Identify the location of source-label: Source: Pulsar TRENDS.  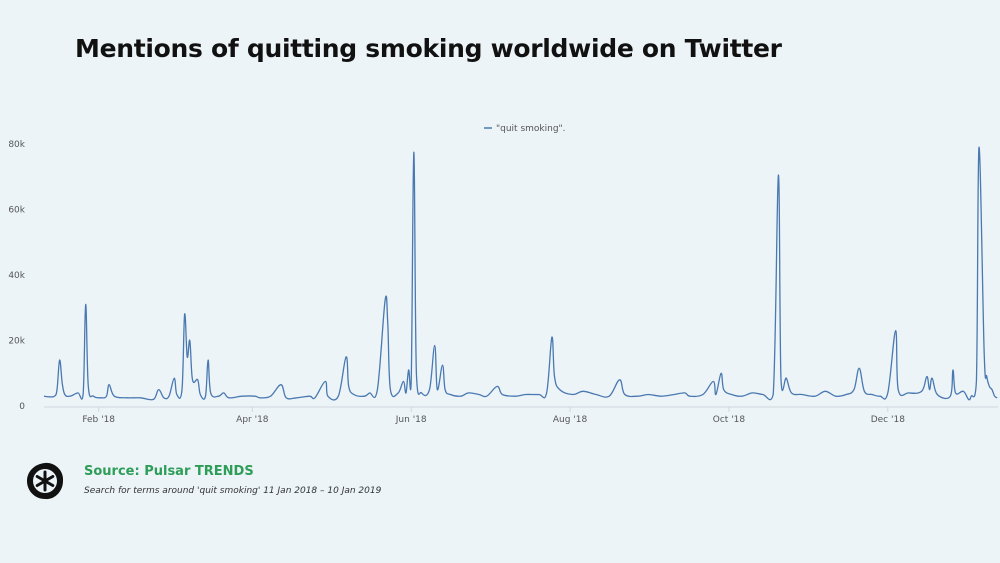
(169, 471).